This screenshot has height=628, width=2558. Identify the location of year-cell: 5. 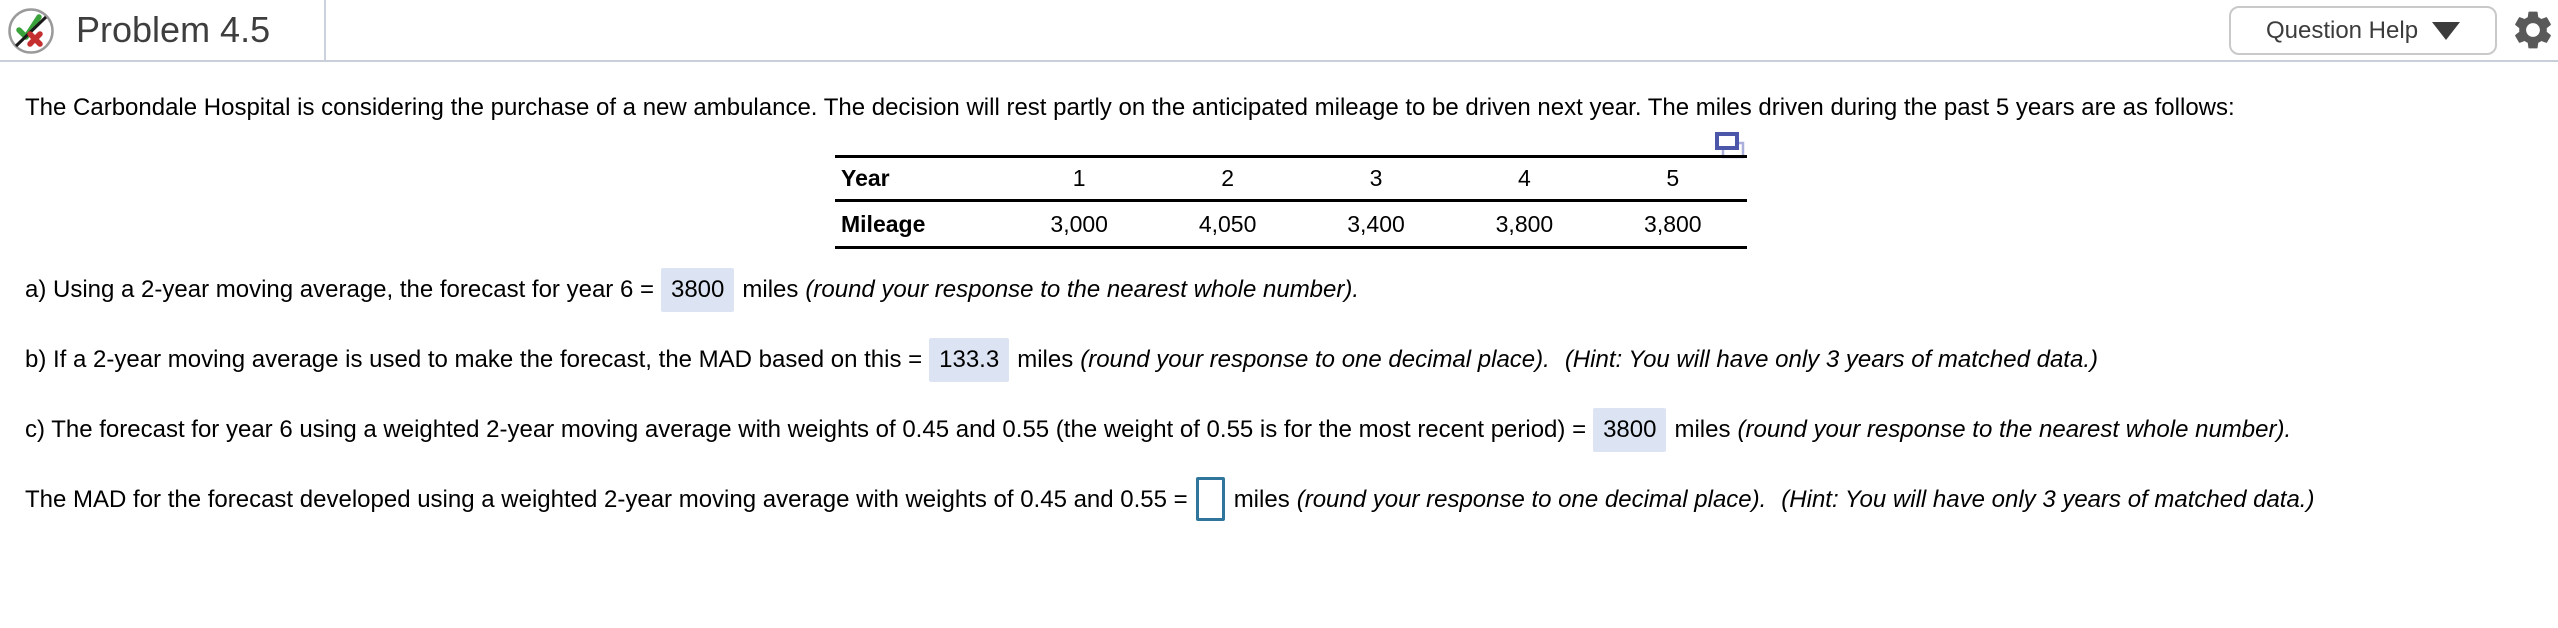
(1673, 178).